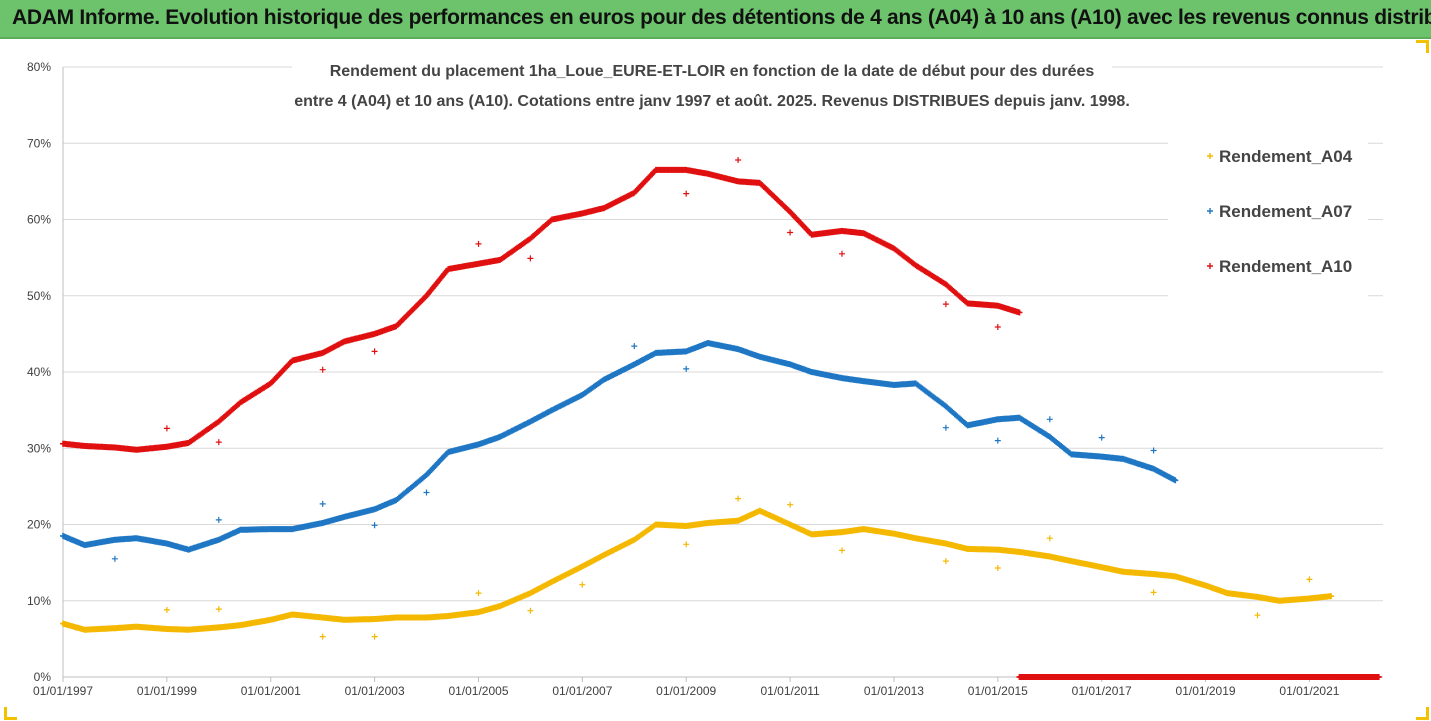 Image resolution: width=1431 pixels, height=721 pixels. Describe the element at coordinates (39, 220) in the screenshot. I see `y-tick-label: 60%` at that location.